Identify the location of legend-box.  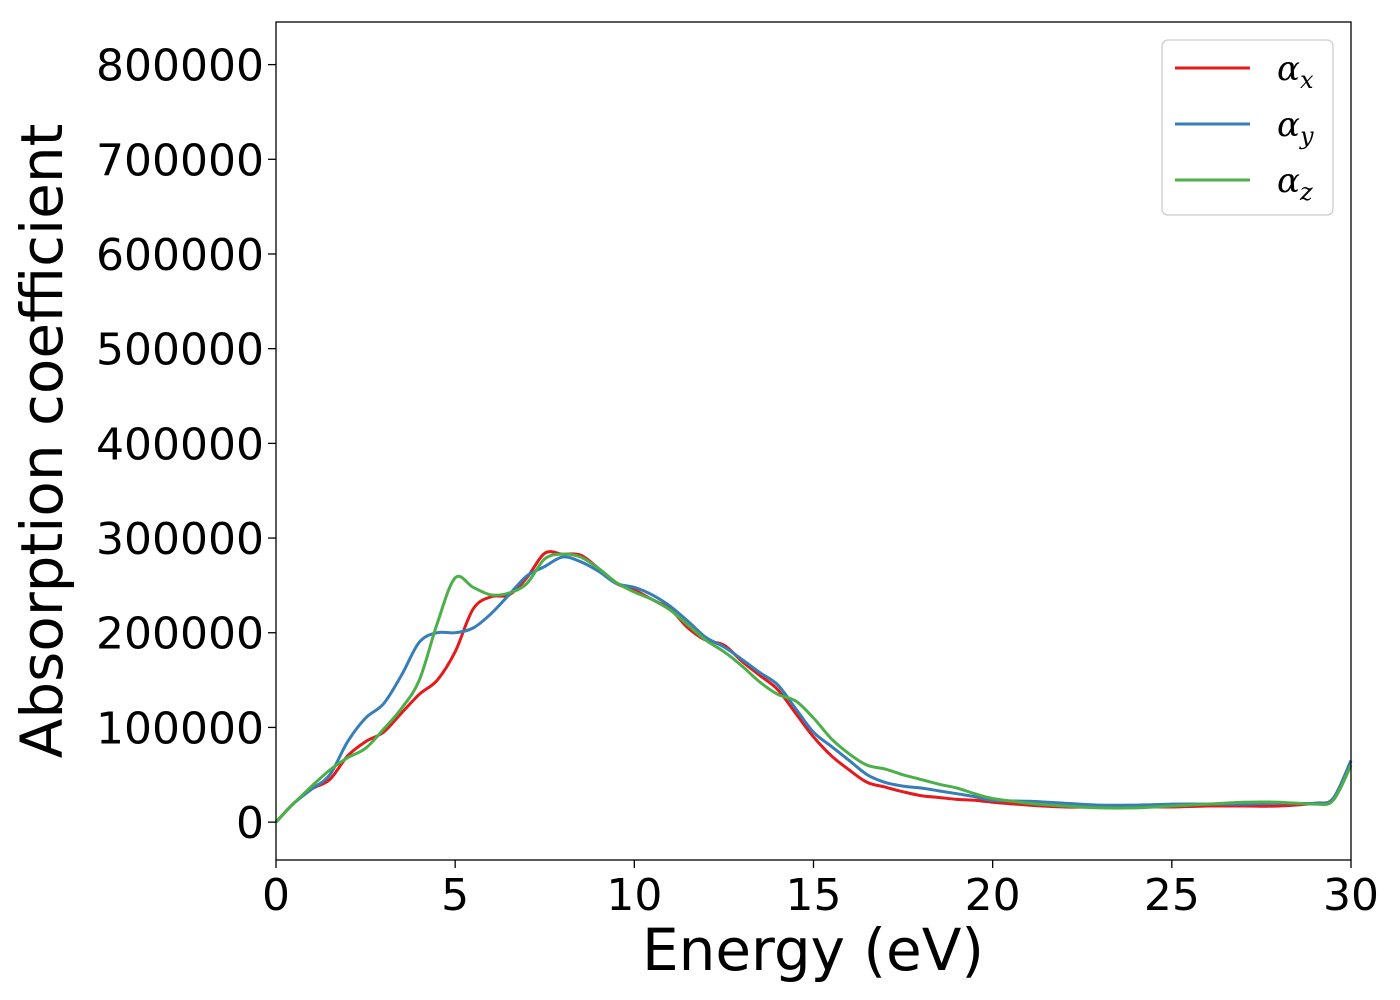
(1247, 127).